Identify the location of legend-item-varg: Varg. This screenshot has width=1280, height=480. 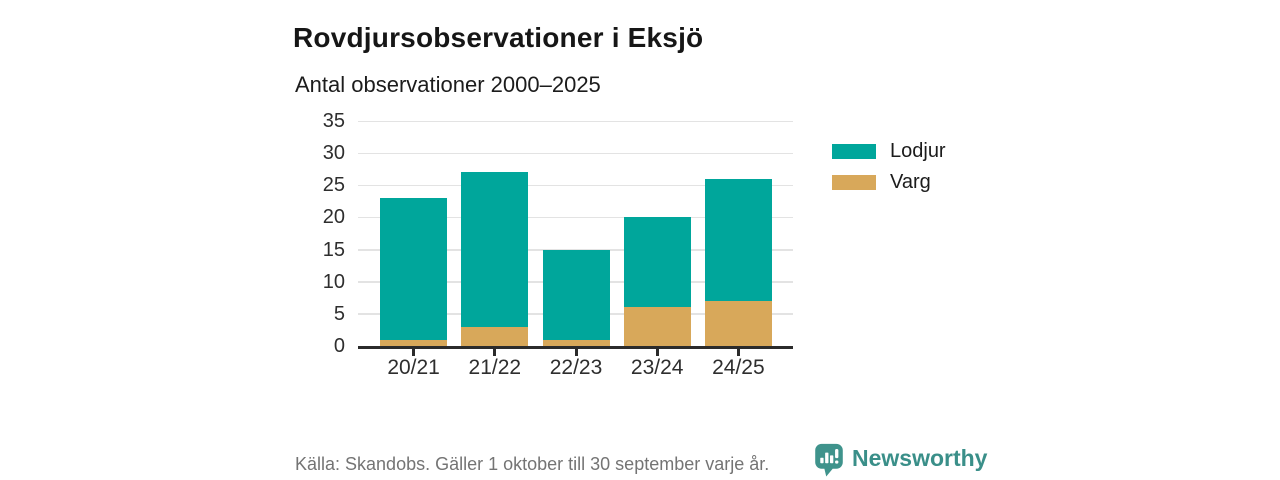
(889, 182).